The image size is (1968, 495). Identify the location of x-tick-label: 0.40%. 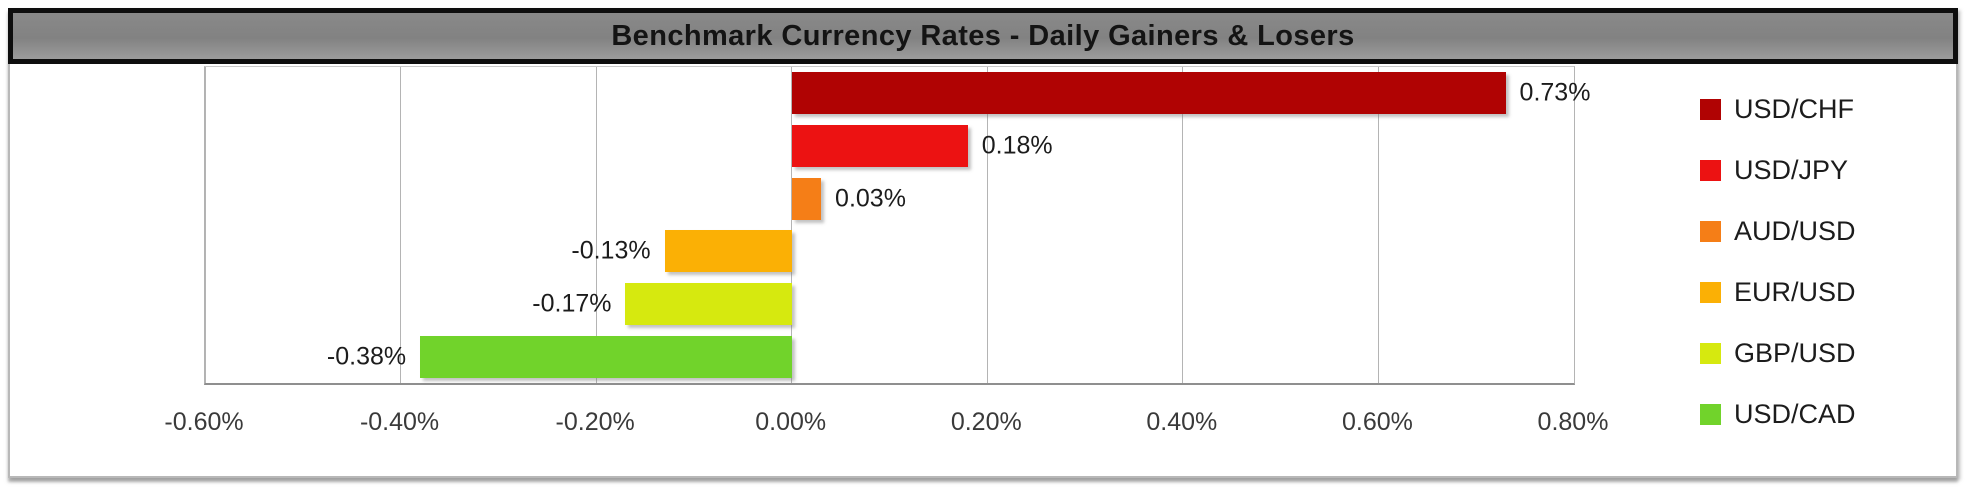
(1182, 422).